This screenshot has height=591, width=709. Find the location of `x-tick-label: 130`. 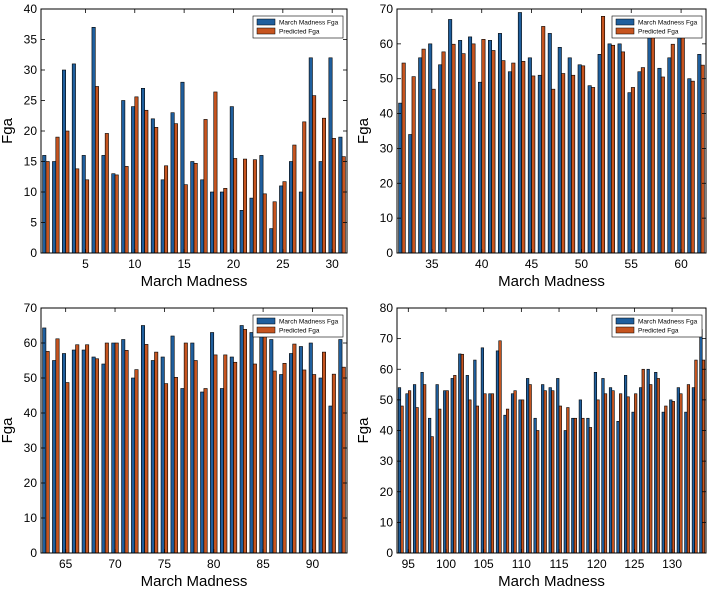

x-tick-label: 130 is located at coordinates (672, 564).